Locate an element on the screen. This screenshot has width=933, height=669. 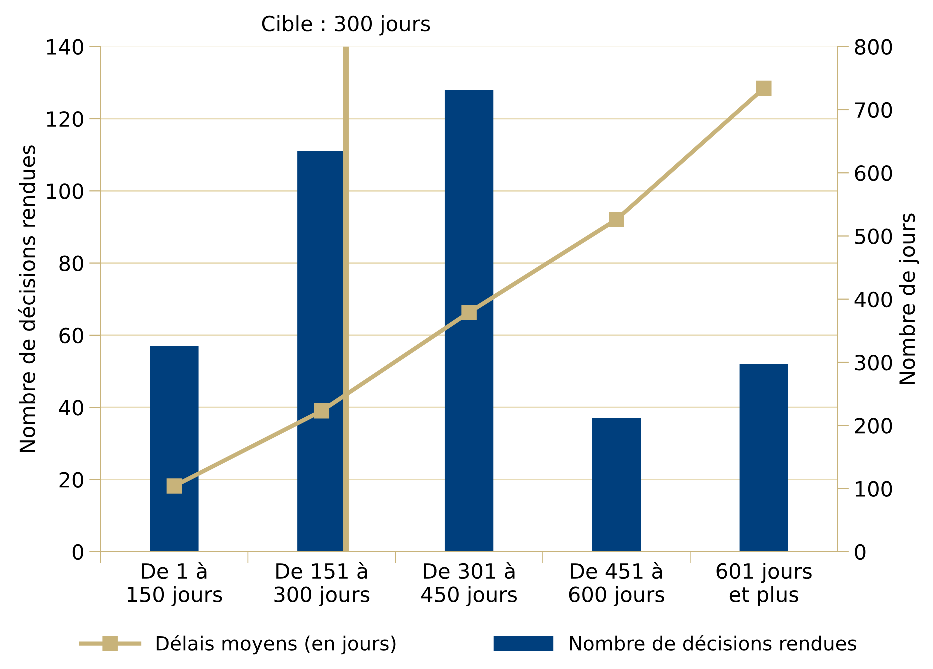
y2-tick-label: 200 is located at coordinates (873, 426).